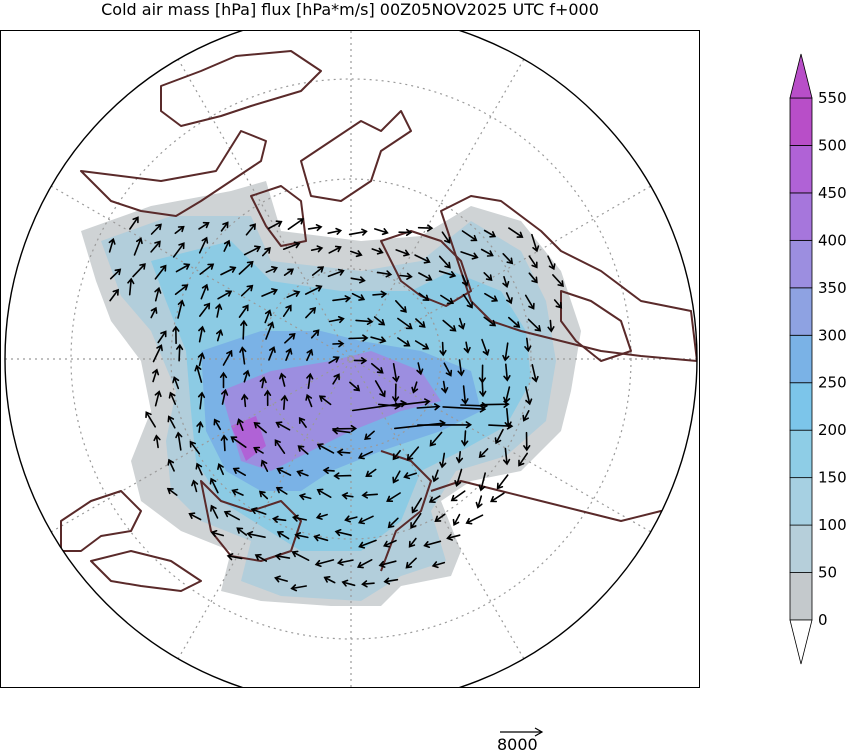 The image size is (848, 755). I want to click on colorbar-extend-max, so click(801, 76).